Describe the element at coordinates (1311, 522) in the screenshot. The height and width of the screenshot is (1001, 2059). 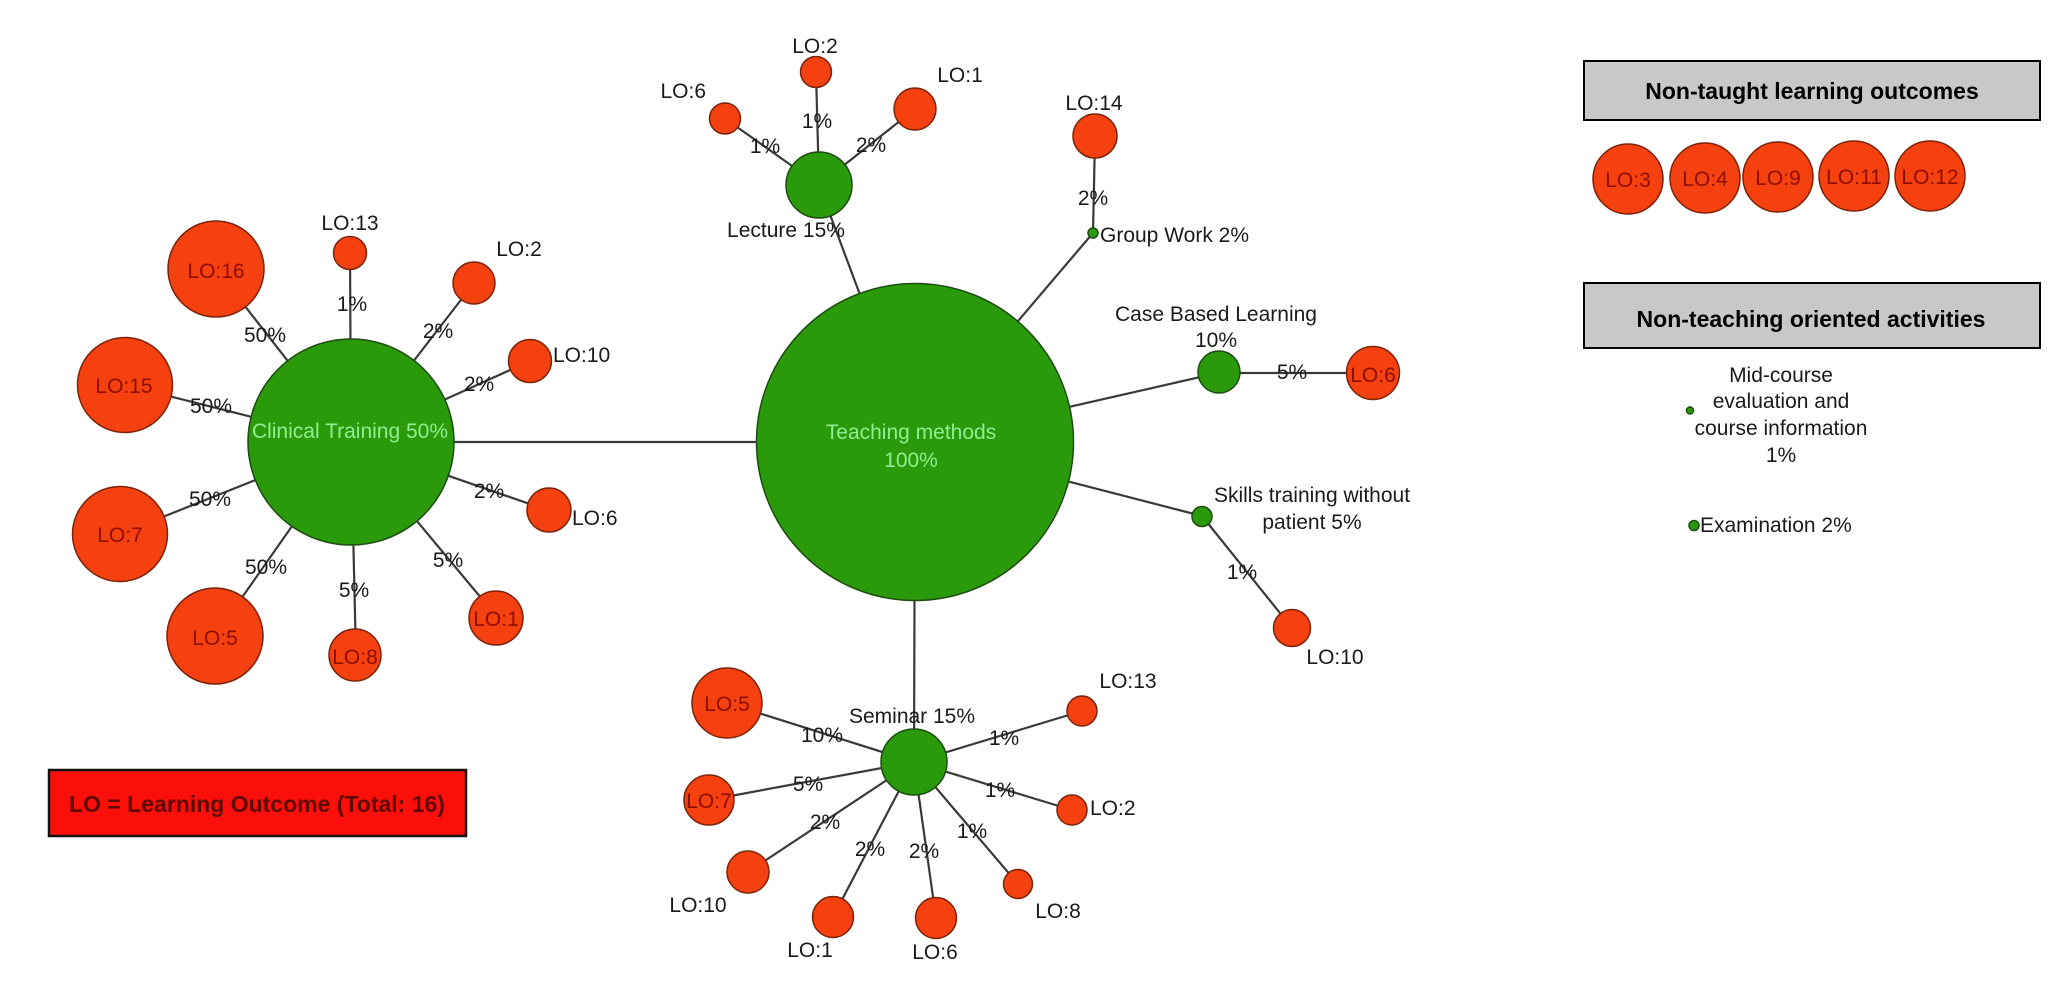
I see `svg-text: patient 5%` at that location.